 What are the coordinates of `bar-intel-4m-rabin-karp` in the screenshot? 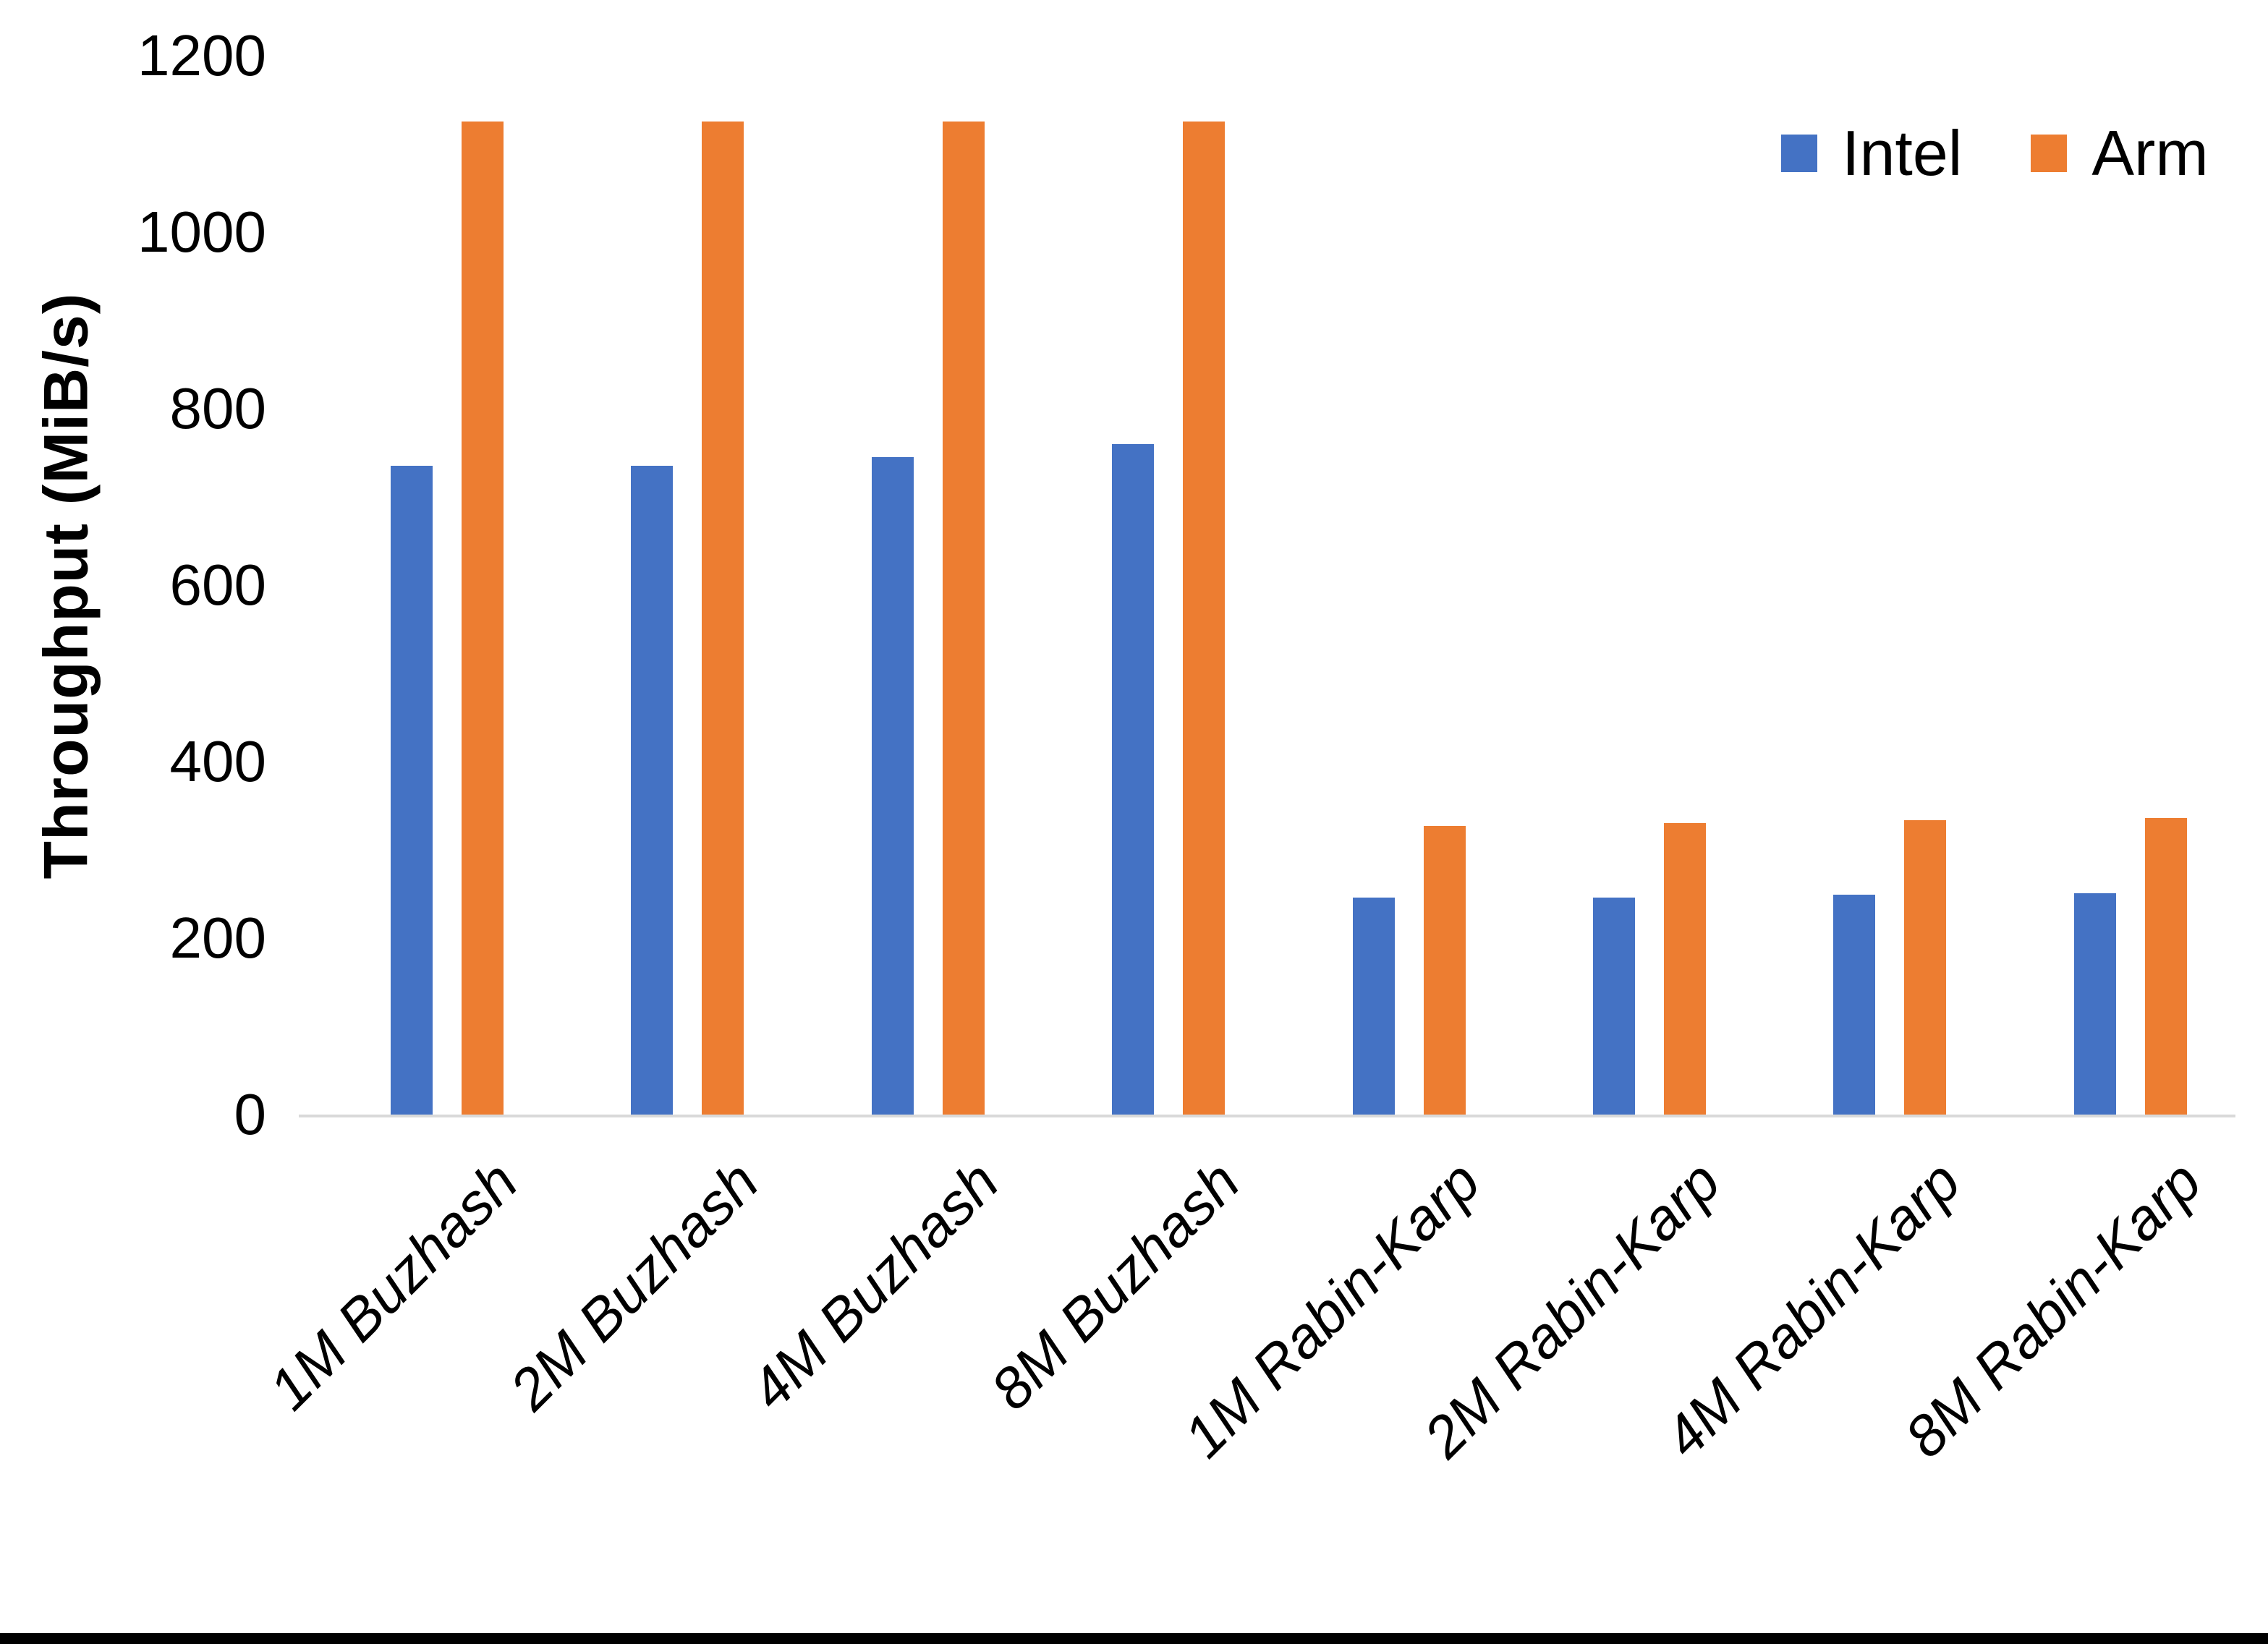 It's located at (1854, 1005).